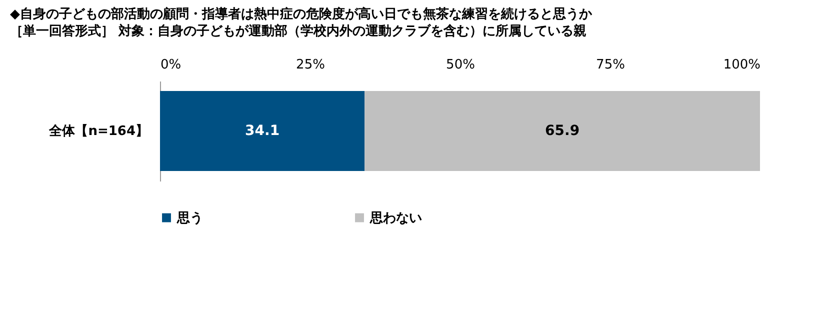  What do you see at coordinates (610, 65) in the screenshot?
I see `x-tick-label: 75%` at bounding box center [610, 65].